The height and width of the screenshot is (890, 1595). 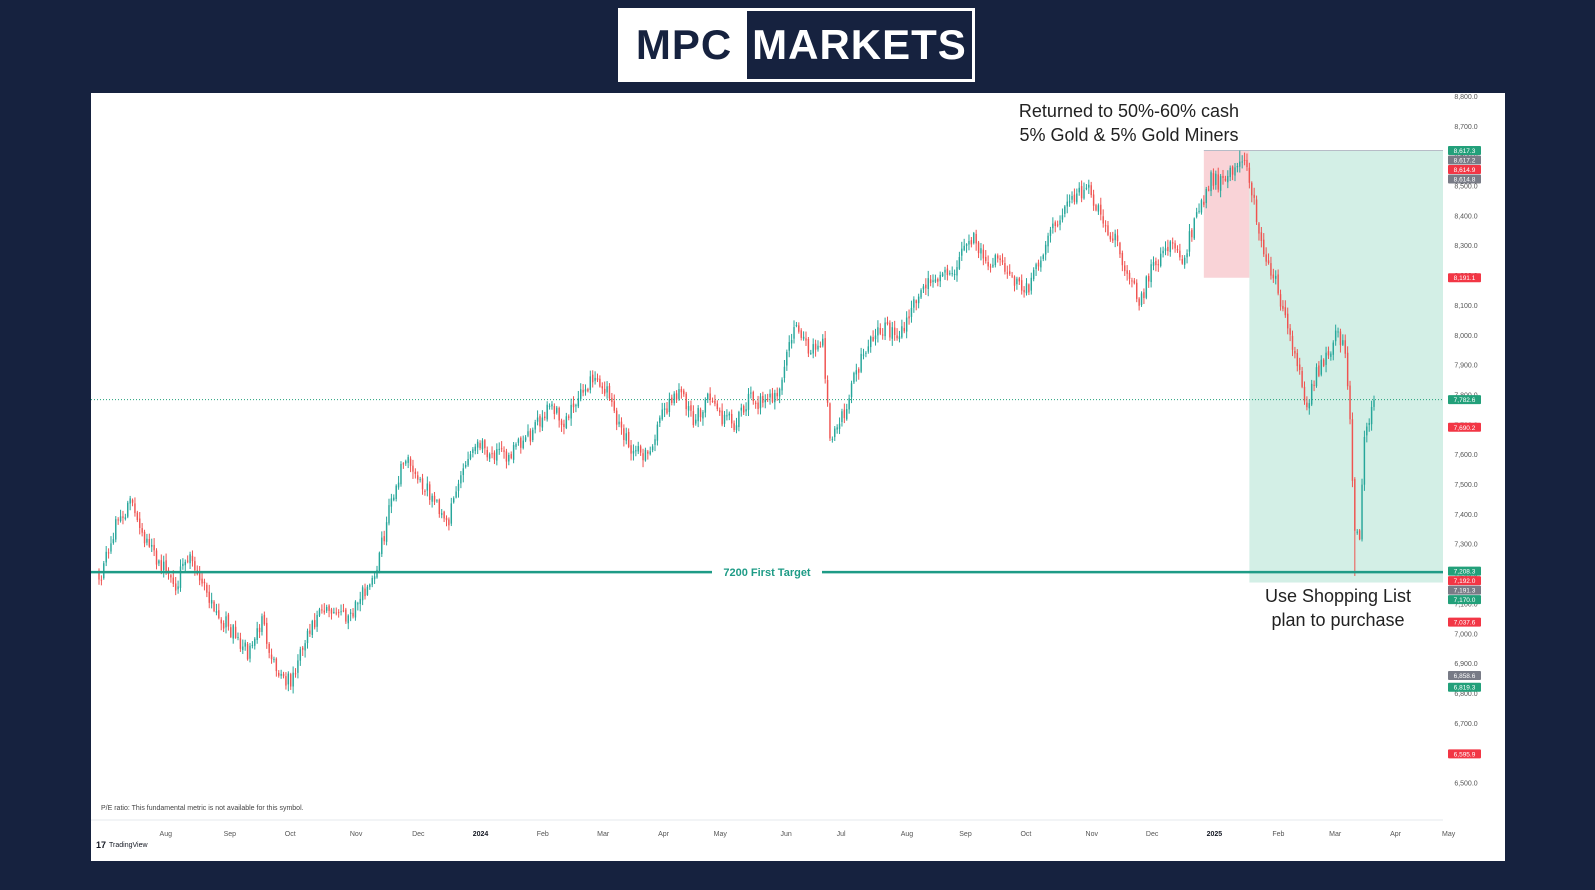 I want to click on logo-right-text: MARKETS, so click(x=859, y=44).